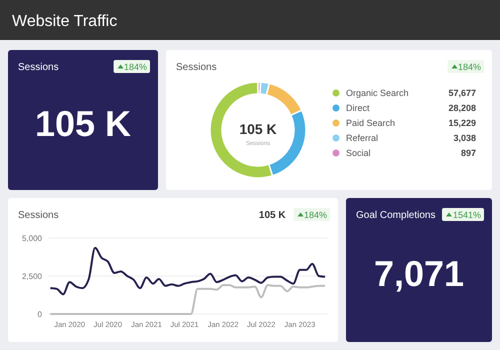  What do you see at coordinates (38, 67) in the screenshot?
I see `text: Sessions` at bounding box center [38, 67].